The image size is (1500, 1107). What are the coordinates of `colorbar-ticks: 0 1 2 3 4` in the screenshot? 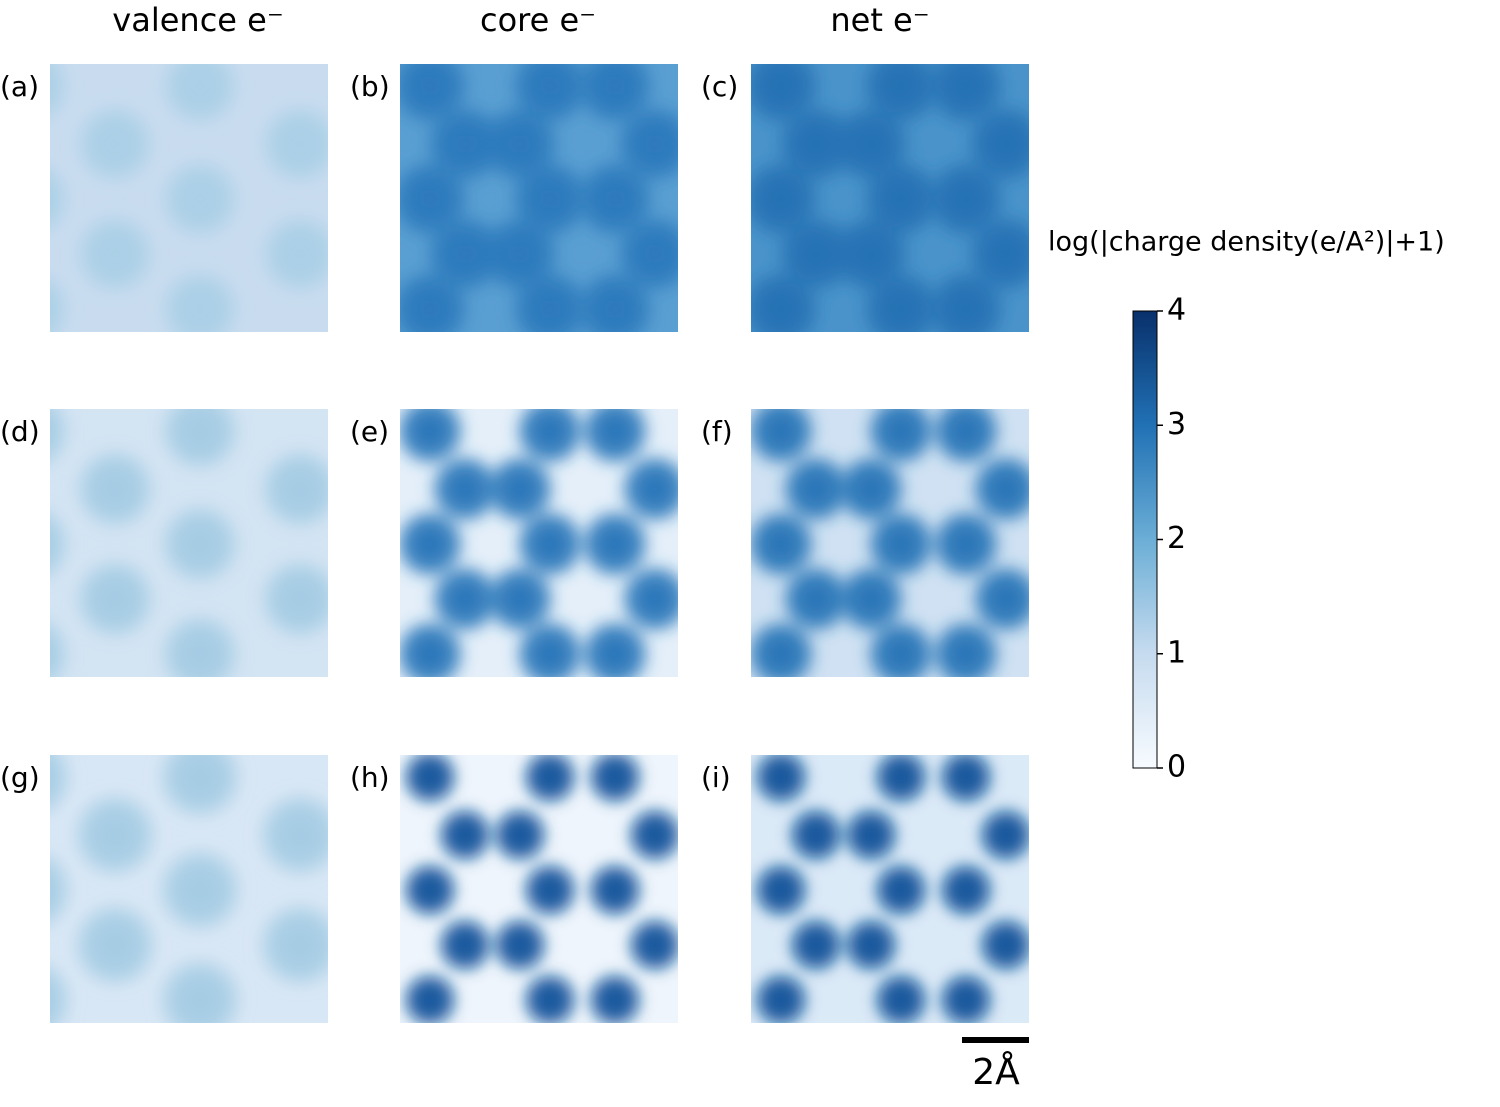 It's located at (1171, 539).